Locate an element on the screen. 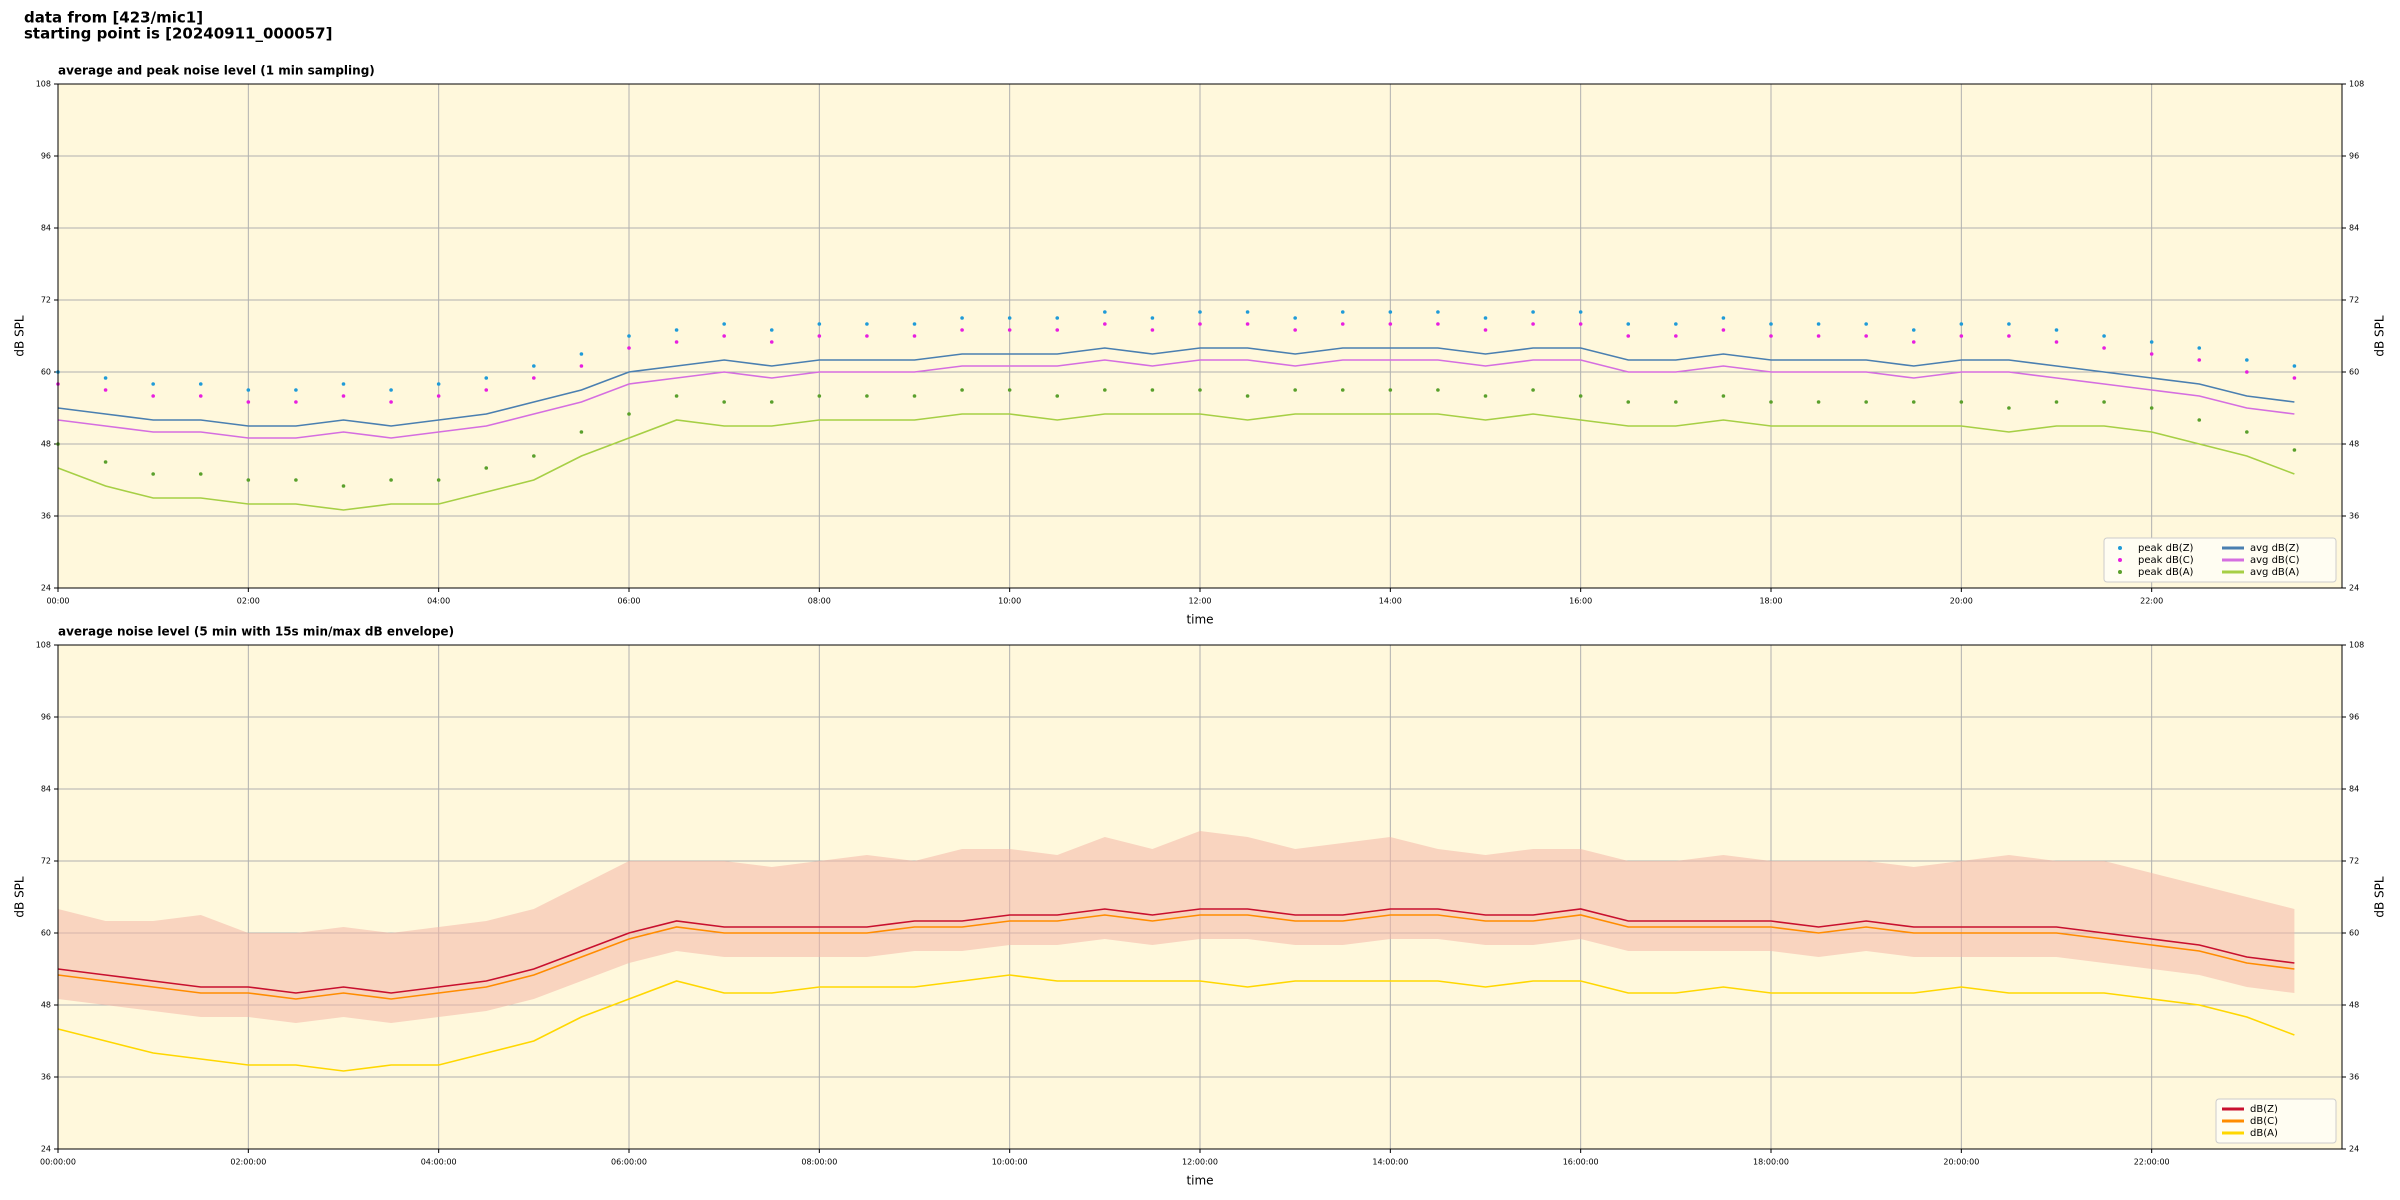  y-tick-label-right: 108 is located at coordinates (2356, 645).